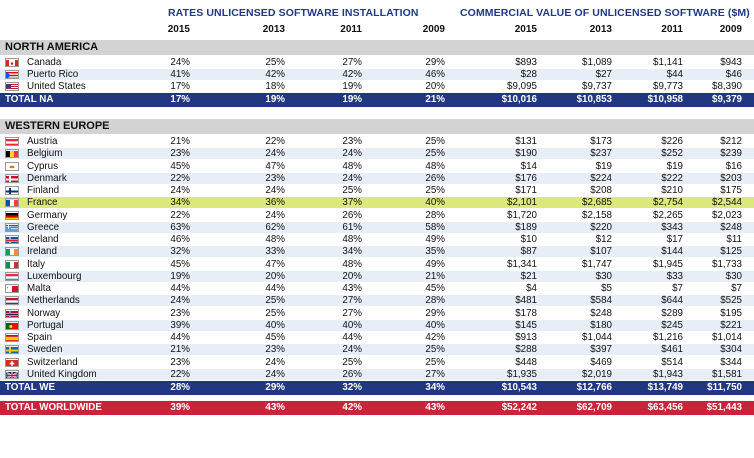  I want to click on value-cell: $1,581, so click(727, 374).